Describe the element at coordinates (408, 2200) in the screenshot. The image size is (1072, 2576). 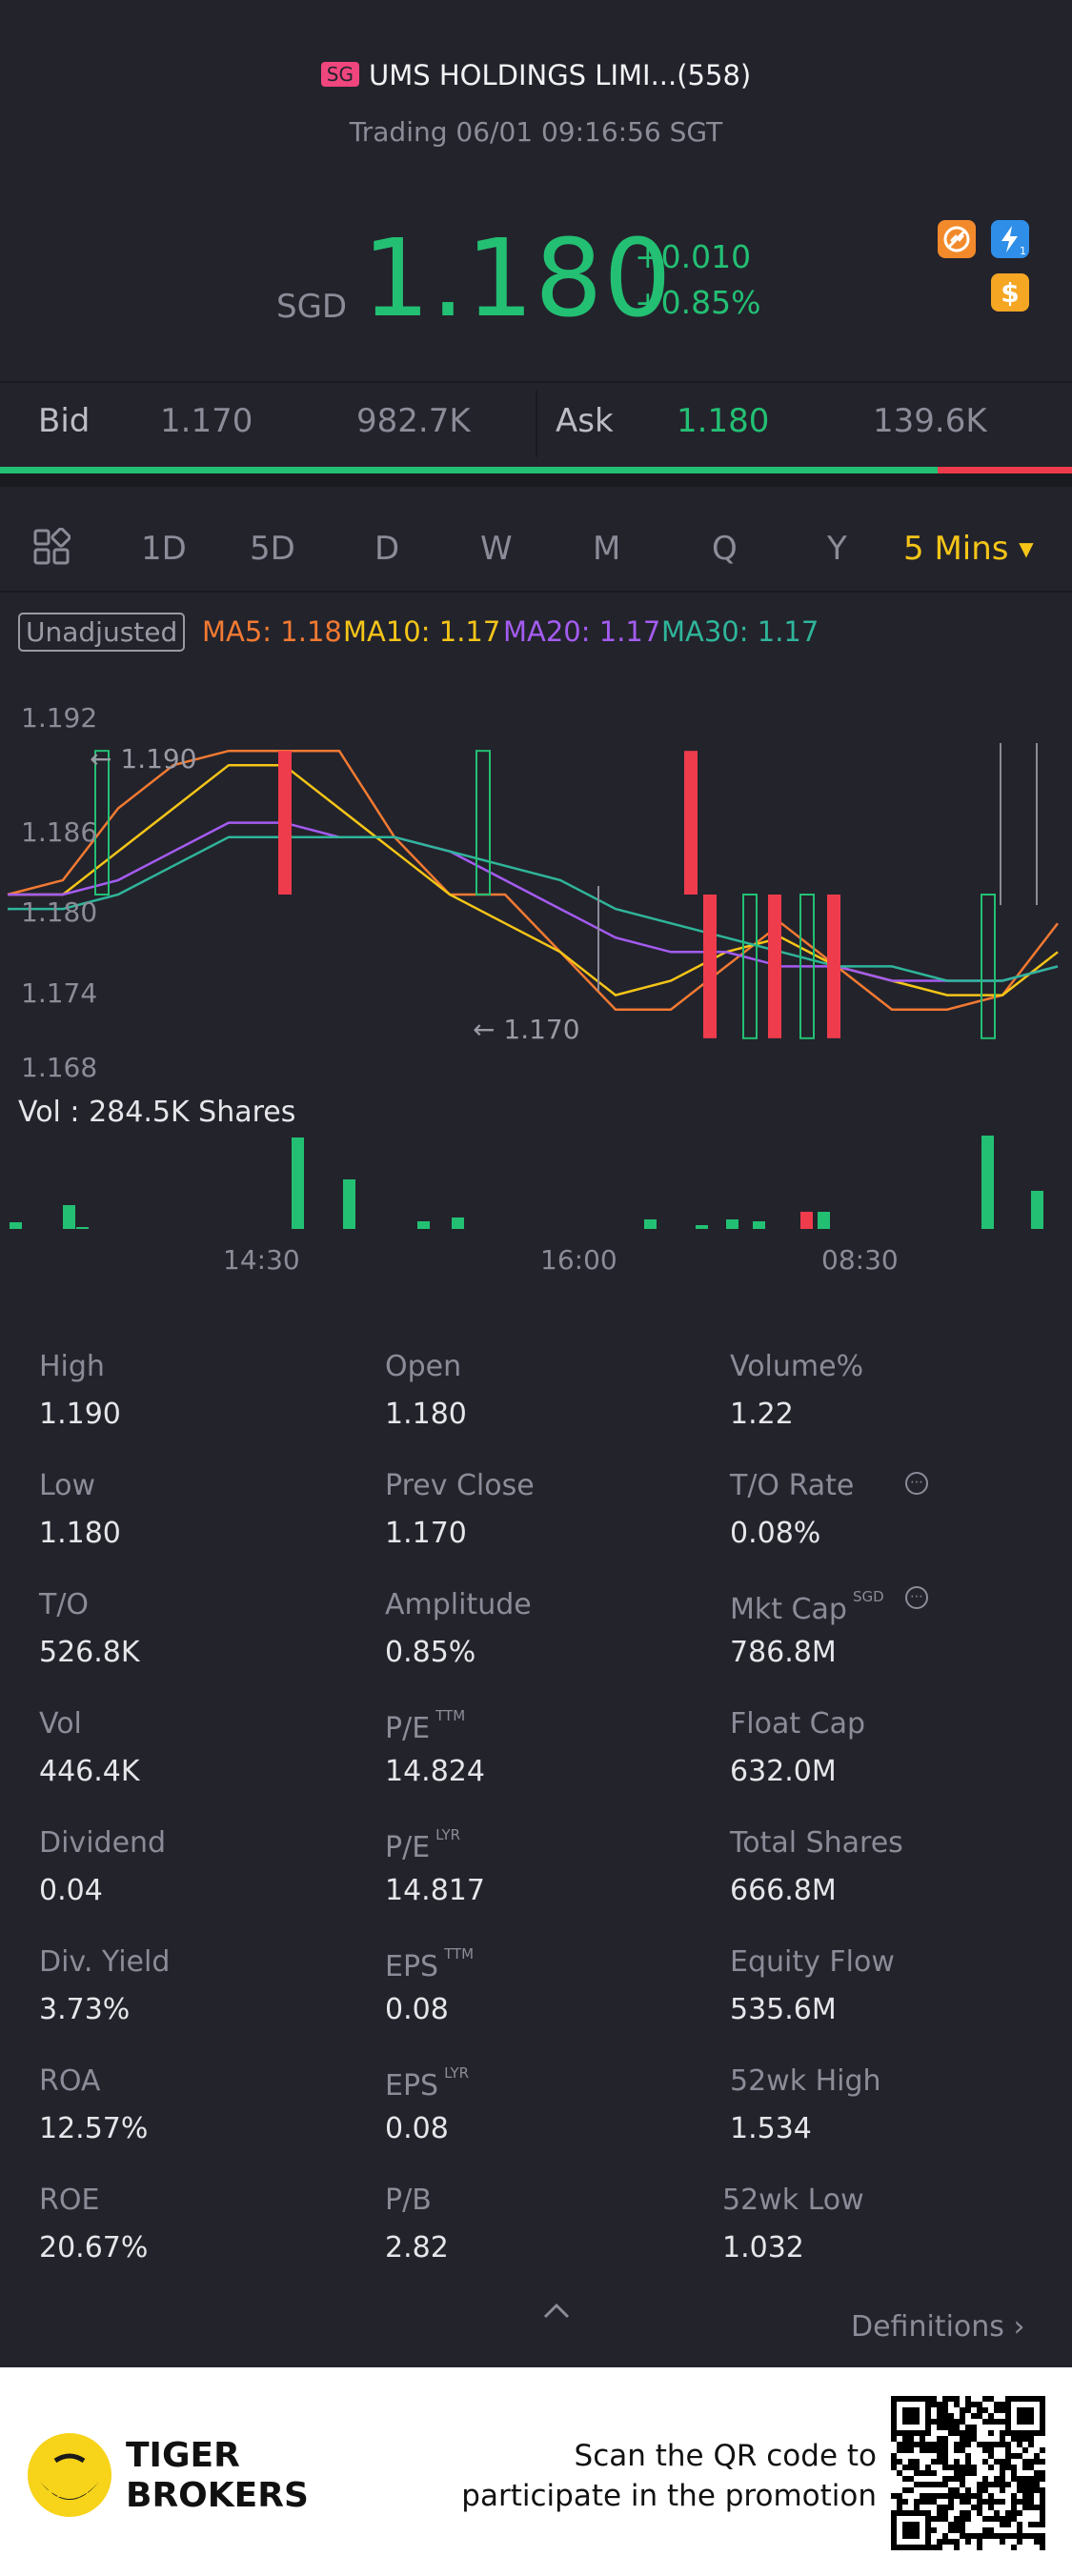
I see `stat-label: P/B` at that location.